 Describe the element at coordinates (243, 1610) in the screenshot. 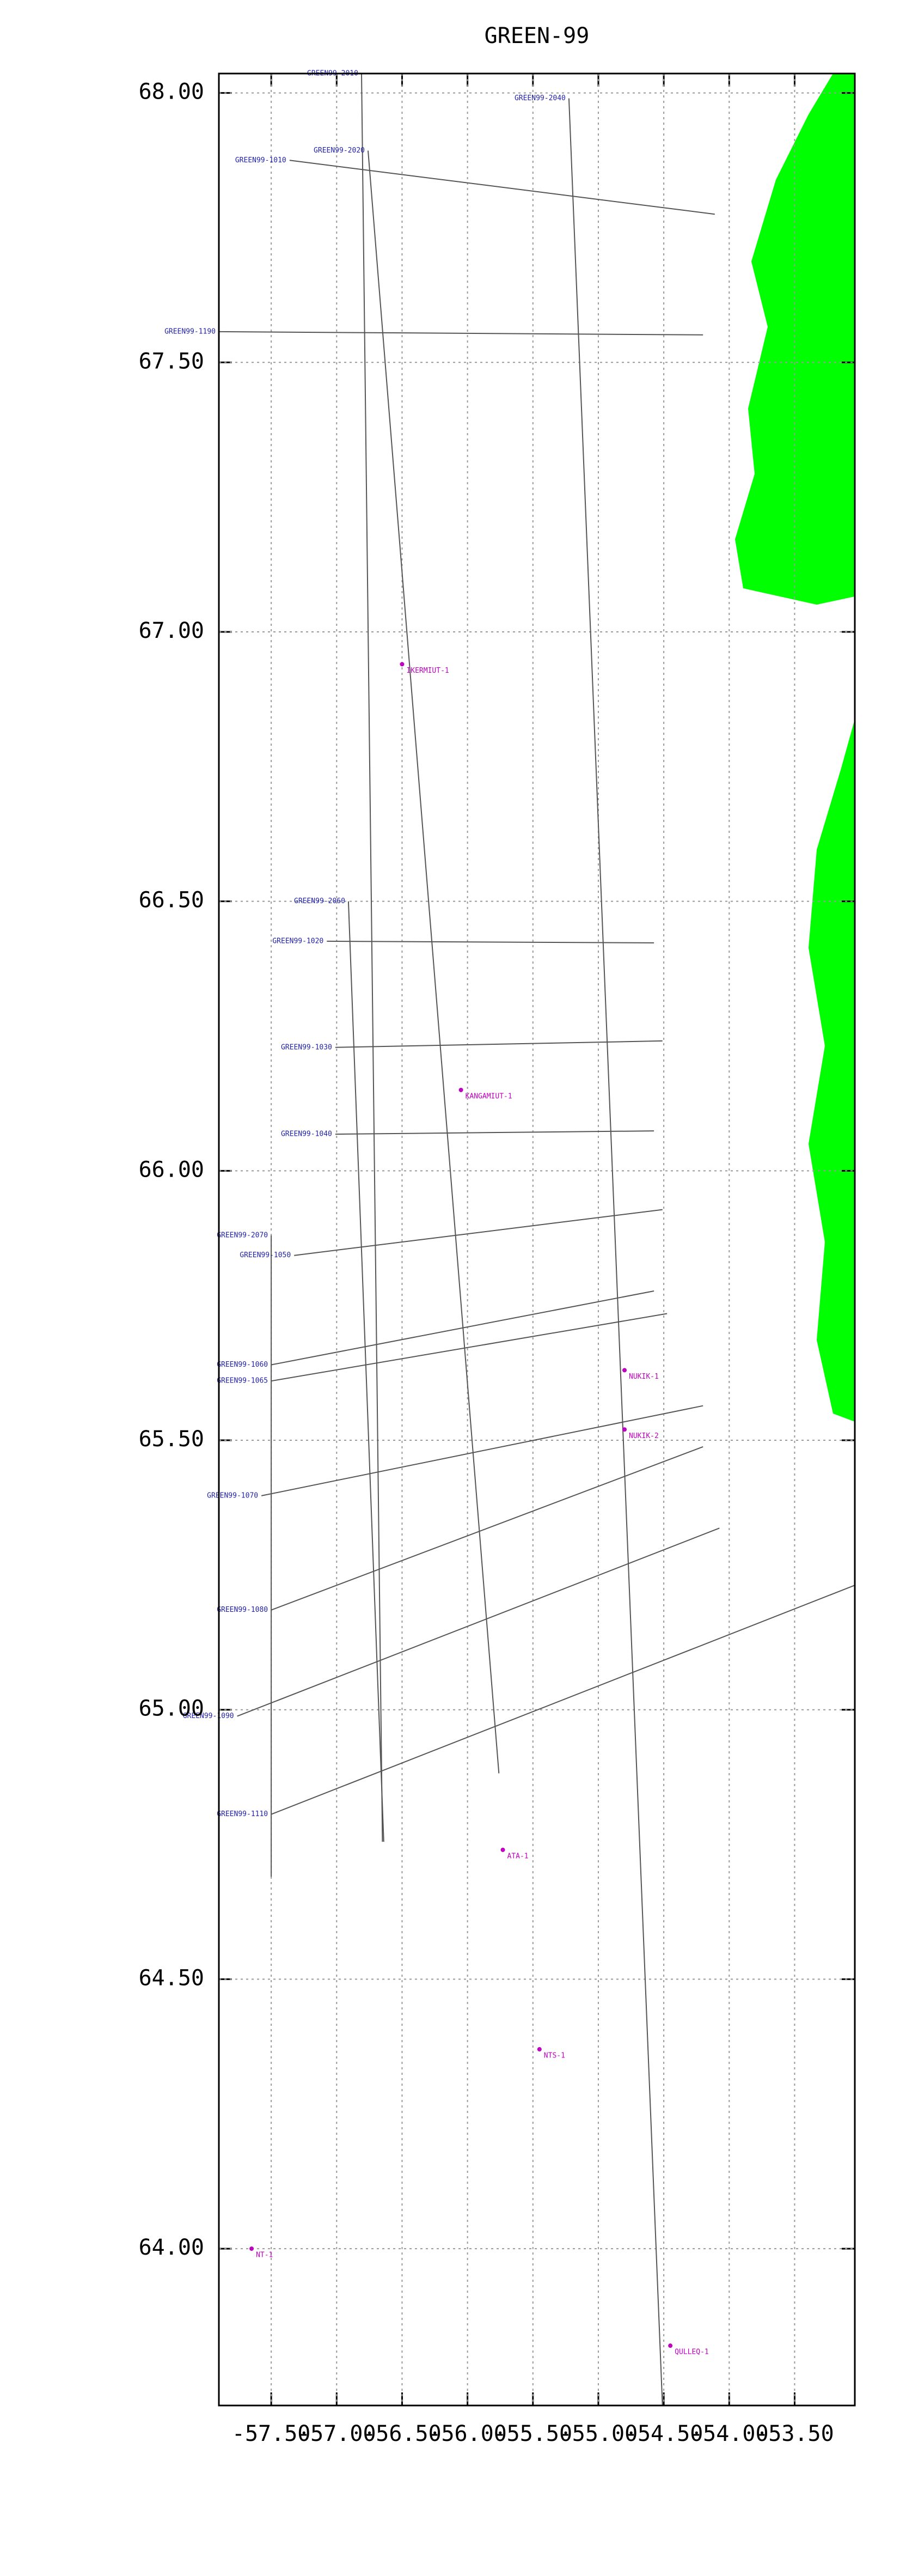

I see `line-label: GREEN99-1080` at that location.